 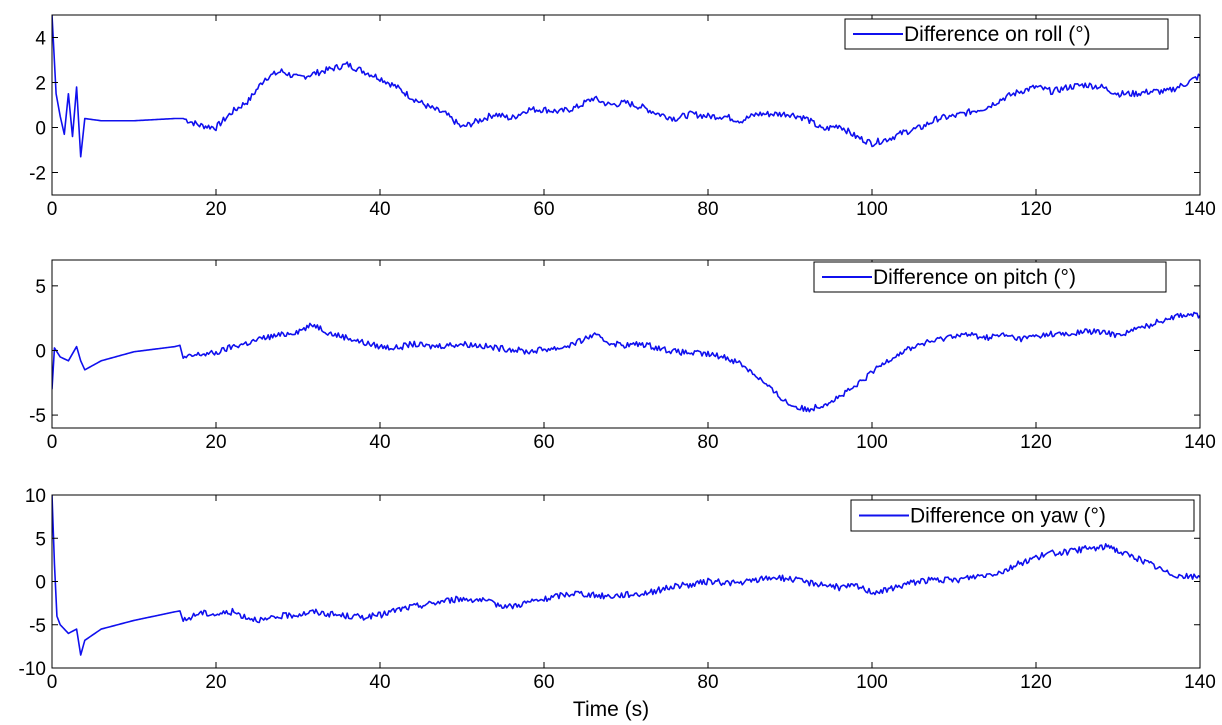 I want to click on legend: Difference on roll (°), so click(x=1006, y=34).